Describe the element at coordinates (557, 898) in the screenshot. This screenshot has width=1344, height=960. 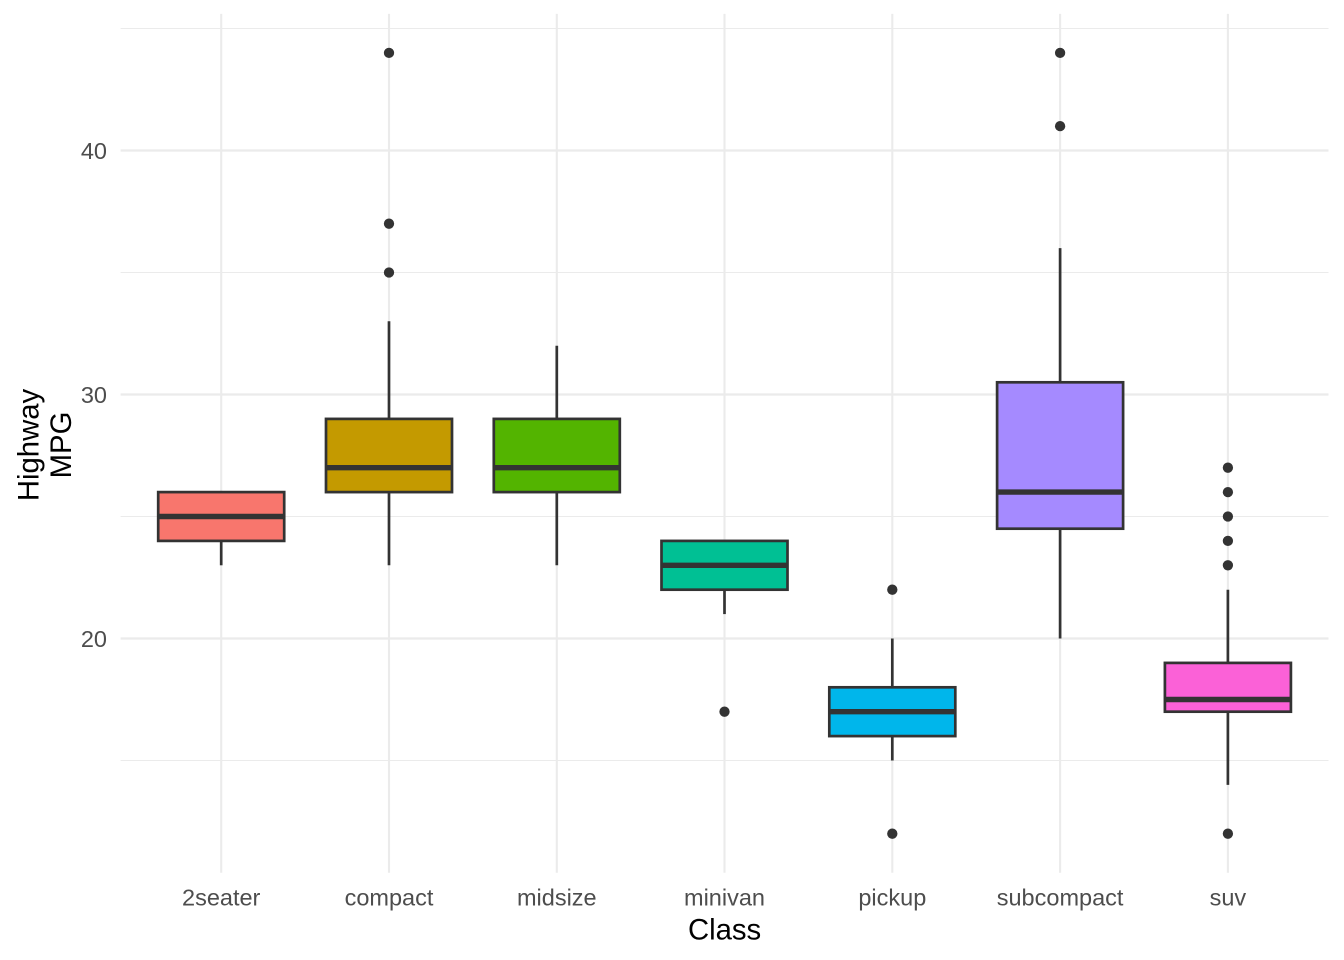
I see `svg-text: midsize` at that location.